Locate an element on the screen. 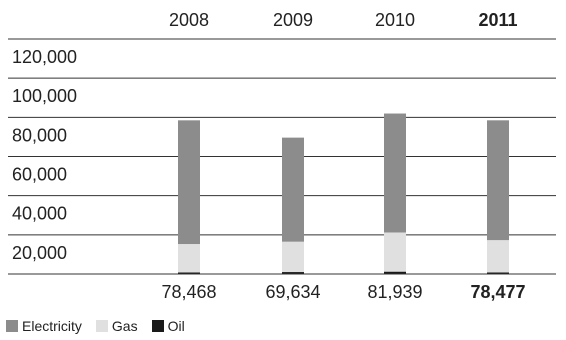 The image size is (566, 340). total-label-2009: 69,634 is located at coordinates (292, 292).